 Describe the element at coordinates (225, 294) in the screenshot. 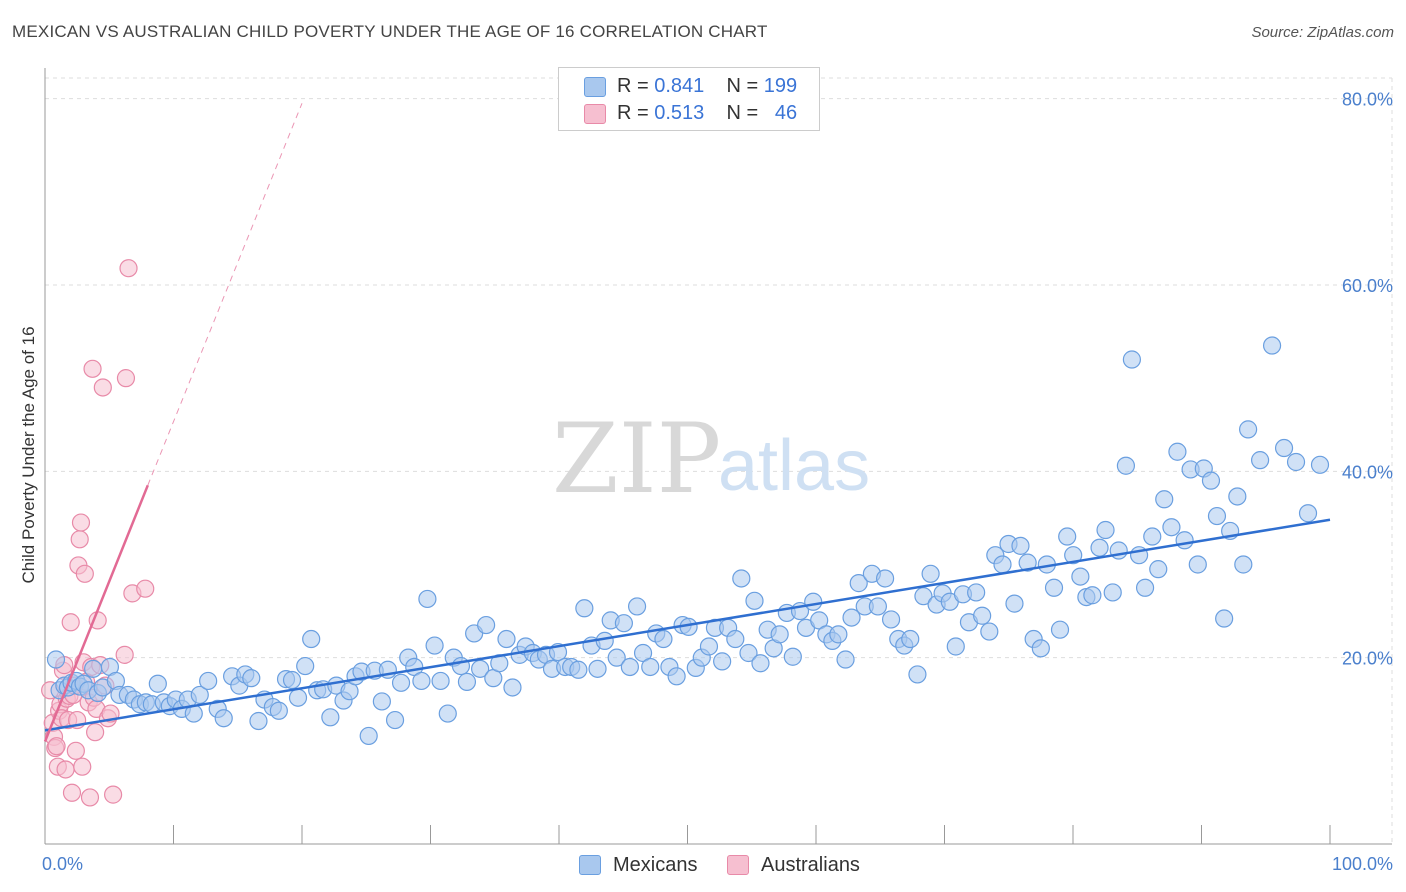

I see `australians-trend-extension` at that location.